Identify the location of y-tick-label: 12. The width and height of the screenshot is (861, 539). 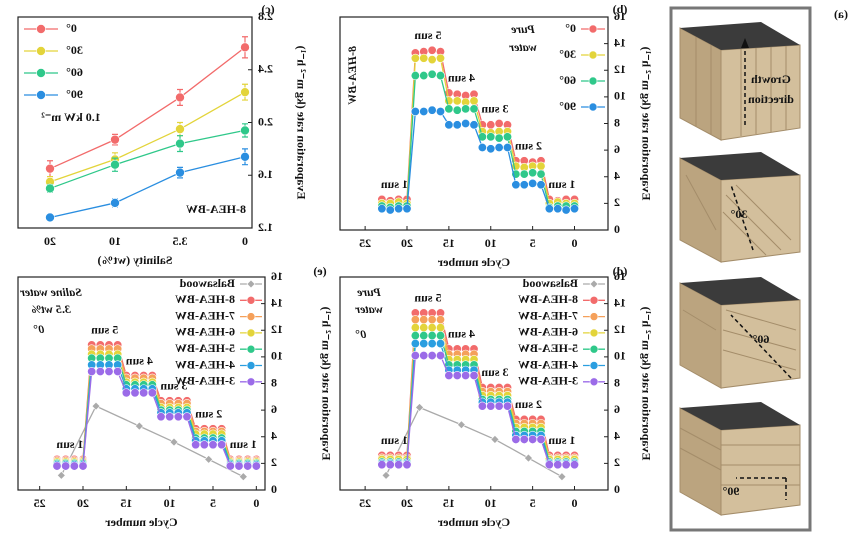
(277, 329).